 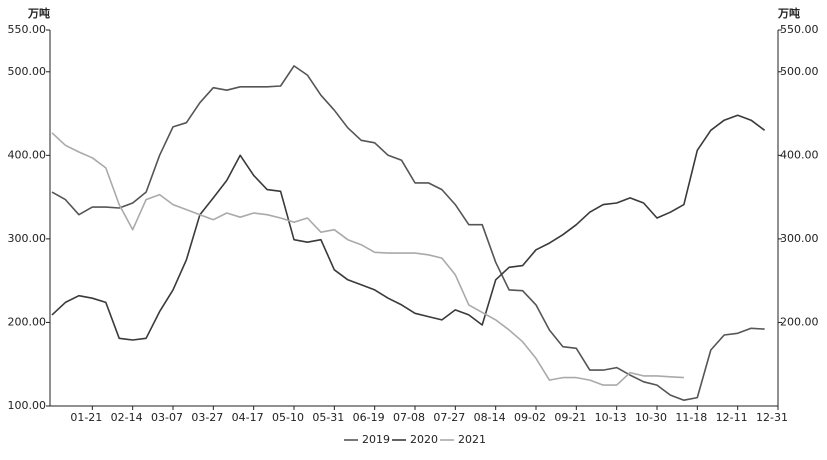 I want to click on x-tick-label: 12-31, so click(x=772, y=417).